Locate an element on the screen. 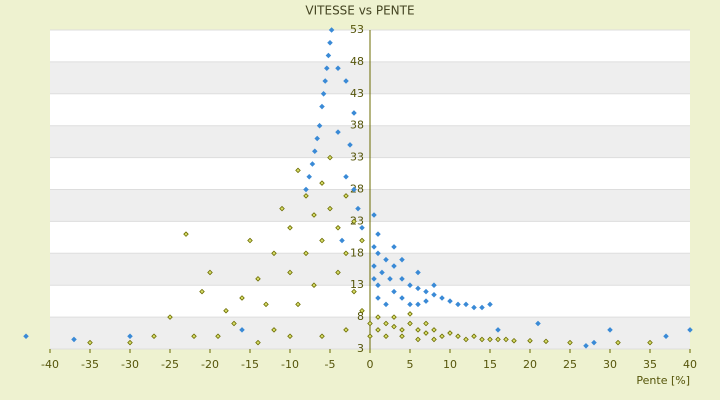 This screenshot has width=720, height=400. x-tick-label: 20 is located at coordinates (530, 364).